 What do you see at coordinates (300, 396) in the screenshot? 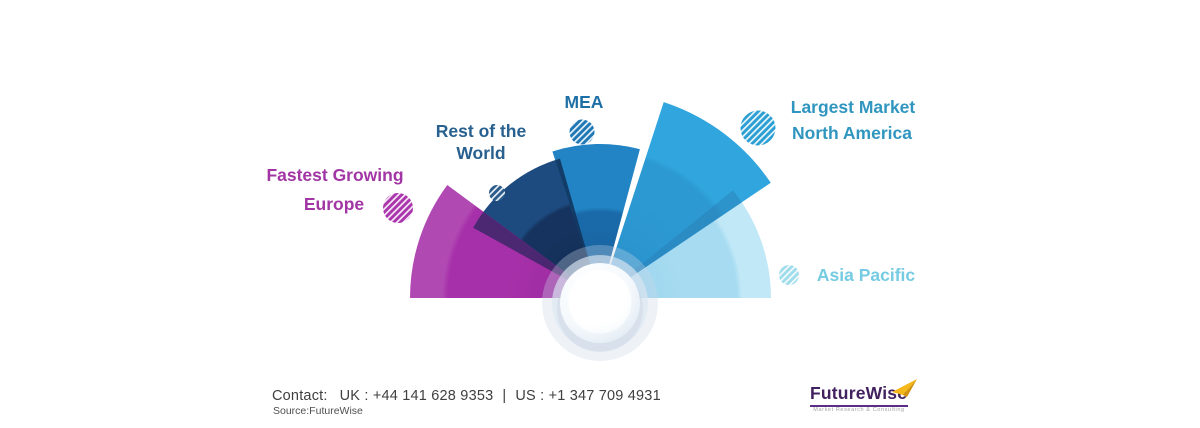
I see `contact-label: Contact:` at bounding box center [300, 396].